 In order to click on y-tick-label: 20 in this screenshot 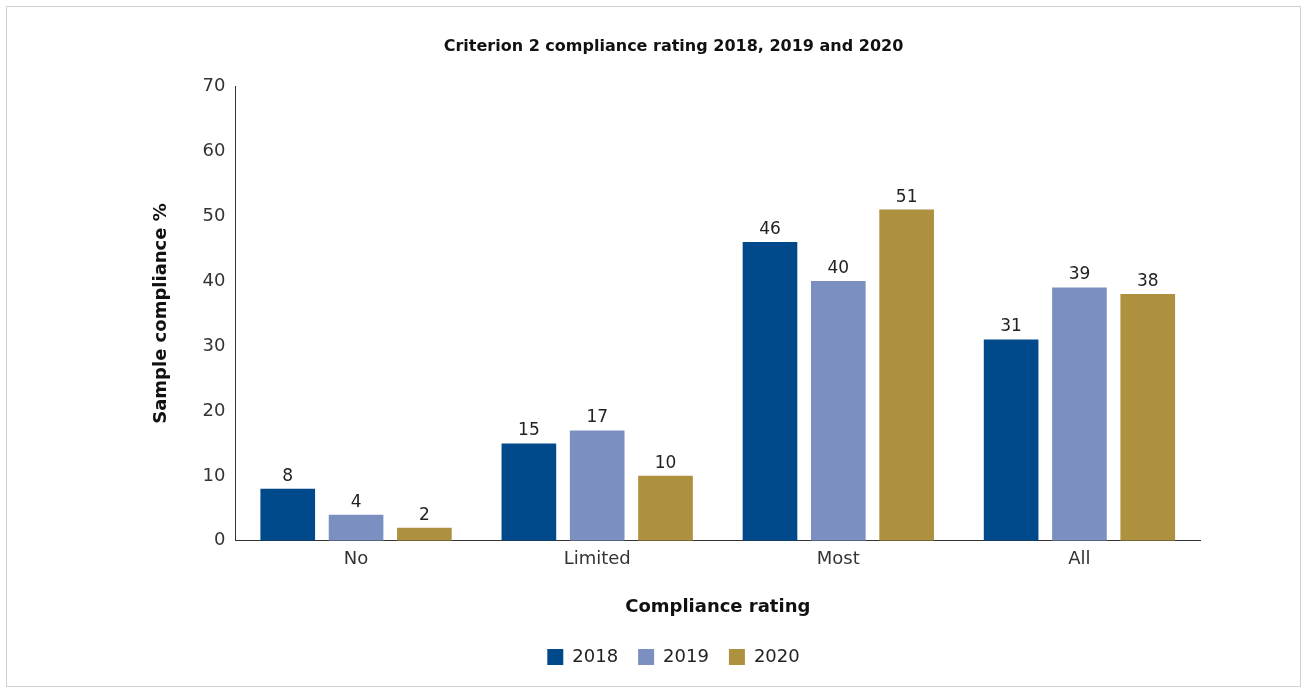, I will do `click(214, 409)`.